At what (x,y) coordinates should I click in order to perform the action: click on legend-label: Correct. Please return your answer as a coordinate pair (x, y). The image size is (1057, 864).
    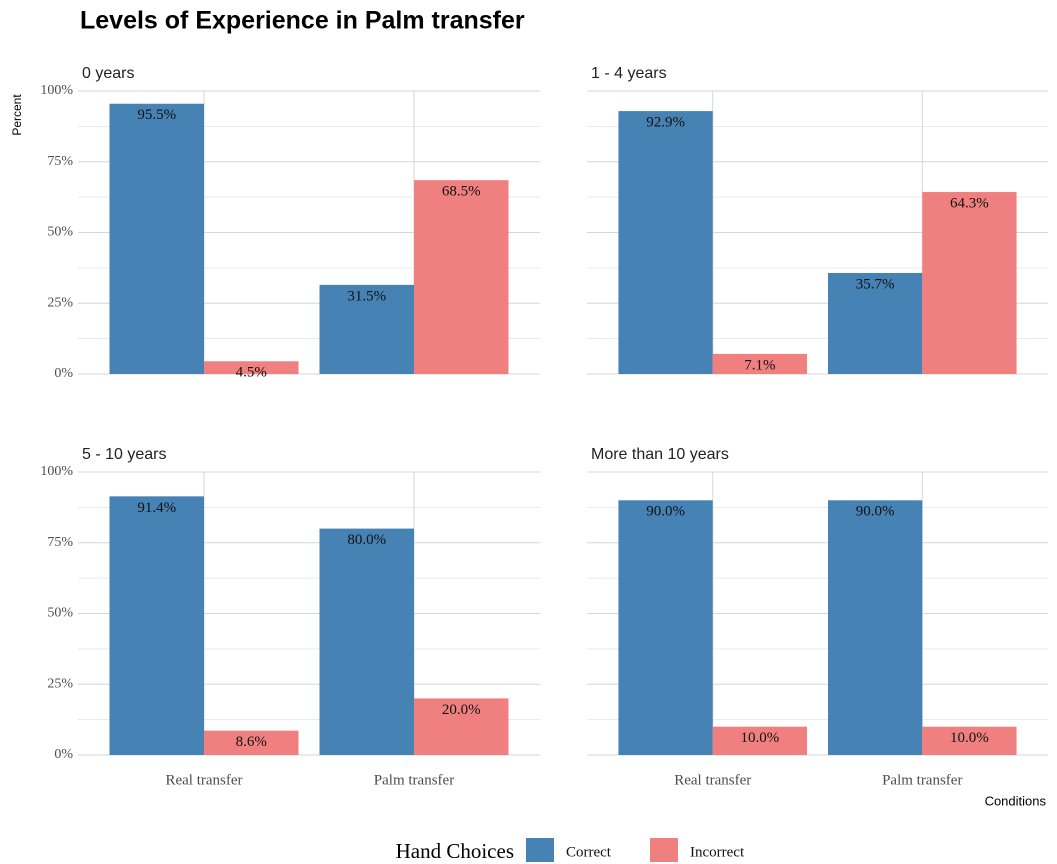
    Looking at the image, I should click on (589, 852).